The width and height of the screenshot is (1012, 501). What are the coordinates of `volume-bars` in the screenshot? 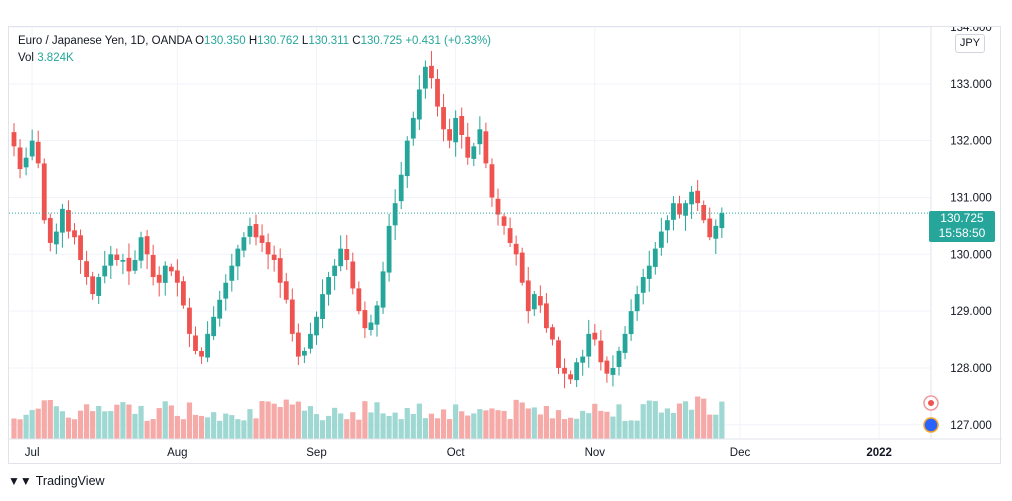 It's located at (368, 417).